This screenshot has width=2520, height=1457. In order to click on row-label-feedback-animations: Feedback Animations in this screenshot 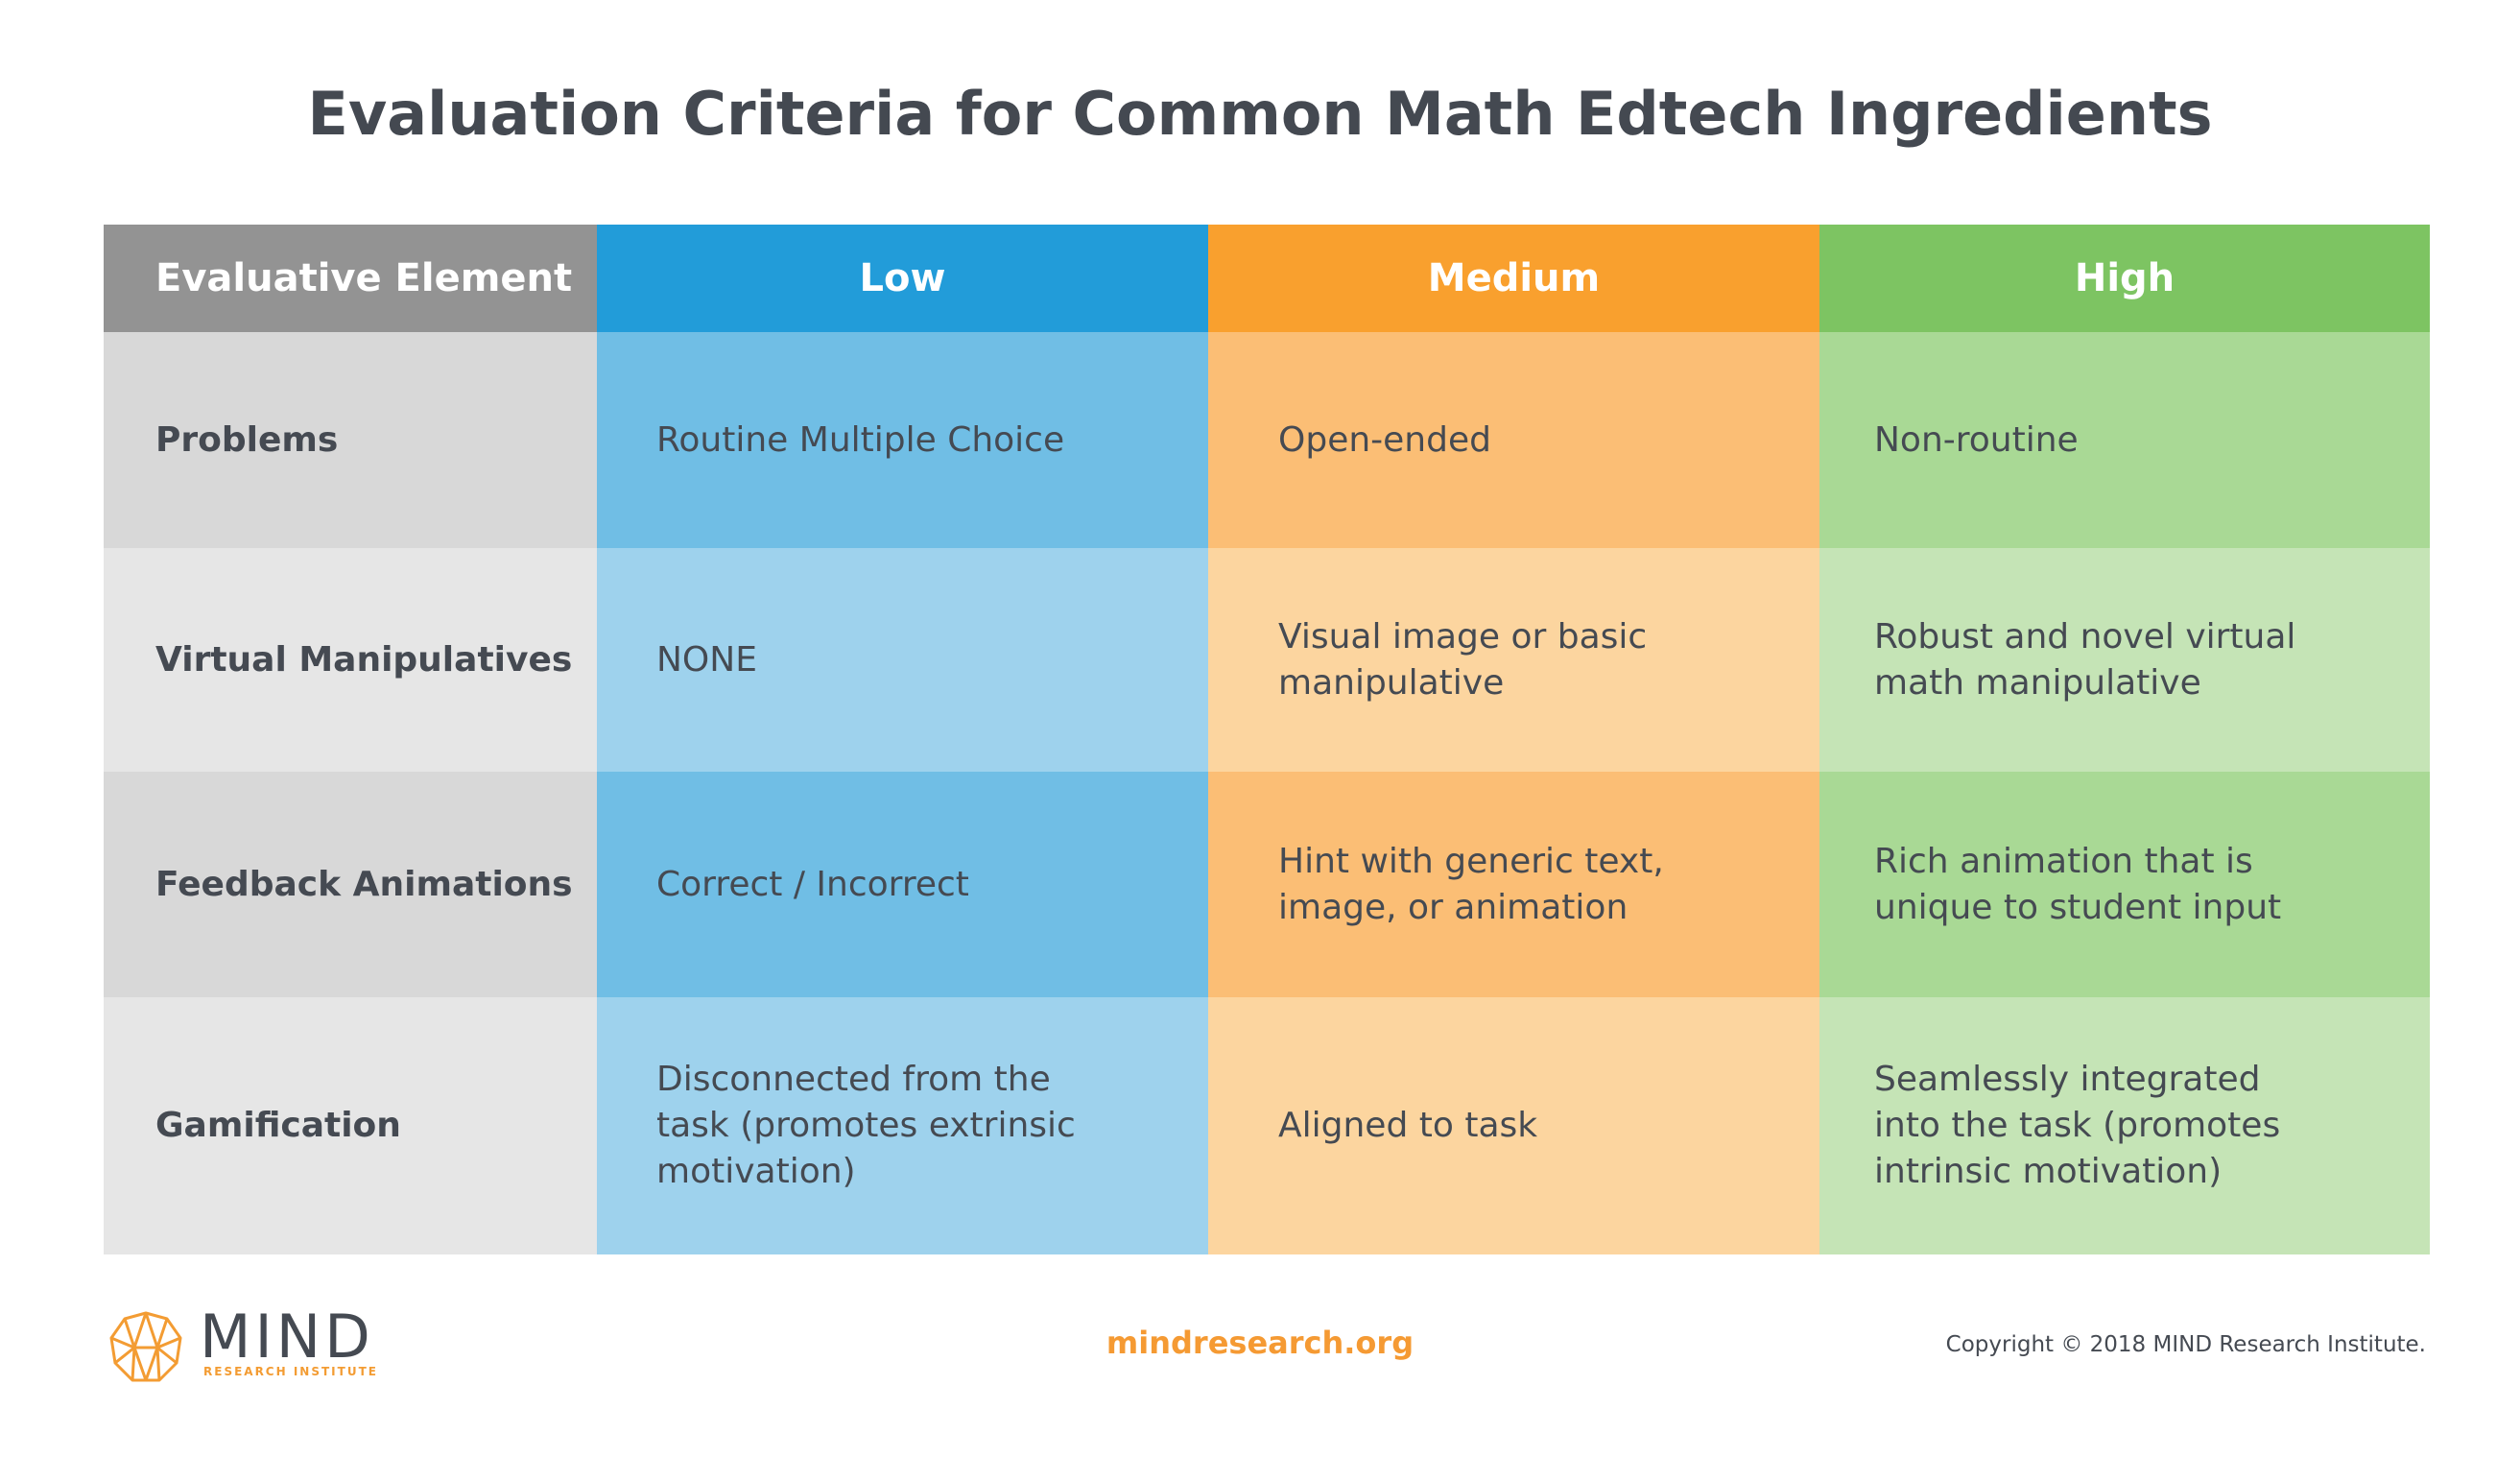, I will do `click(351, 885)`.